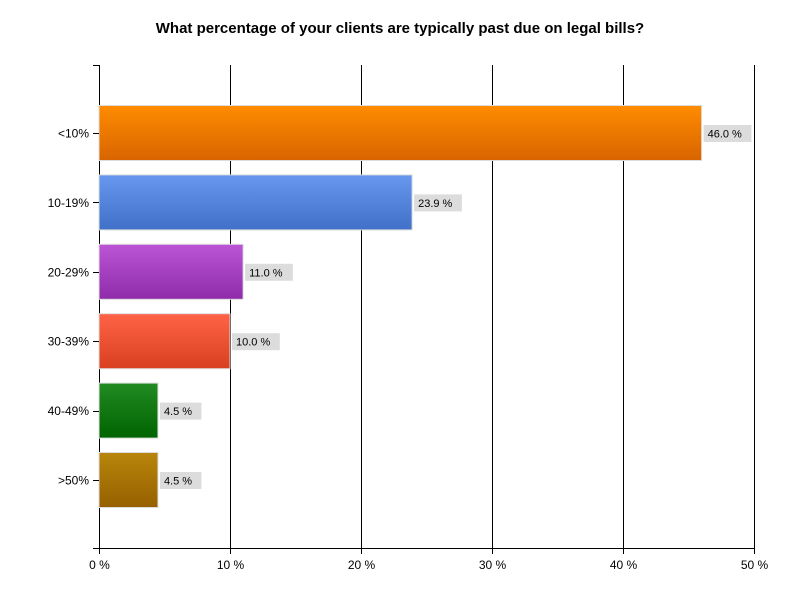  What do you see at coordinates (755, 565) in the screenshot?
I see `x-tick-label: 50 %` at bounding box center [755, 565].